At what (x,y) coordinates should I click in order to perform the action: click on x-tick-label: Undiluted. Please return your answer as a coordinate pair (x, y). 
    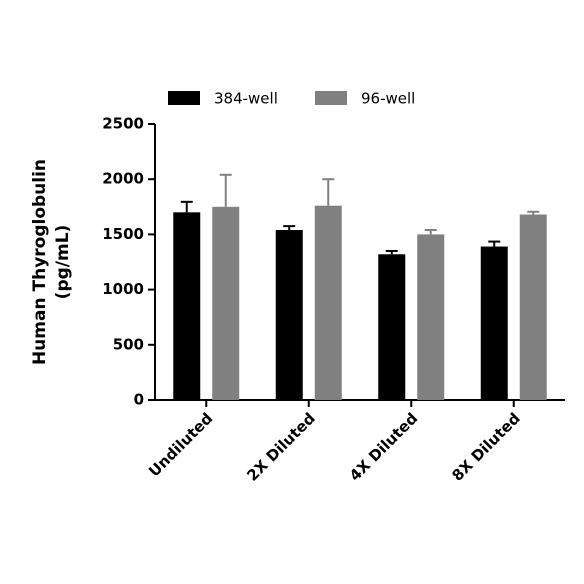
    Looking at the image, I should click on (180, 444).